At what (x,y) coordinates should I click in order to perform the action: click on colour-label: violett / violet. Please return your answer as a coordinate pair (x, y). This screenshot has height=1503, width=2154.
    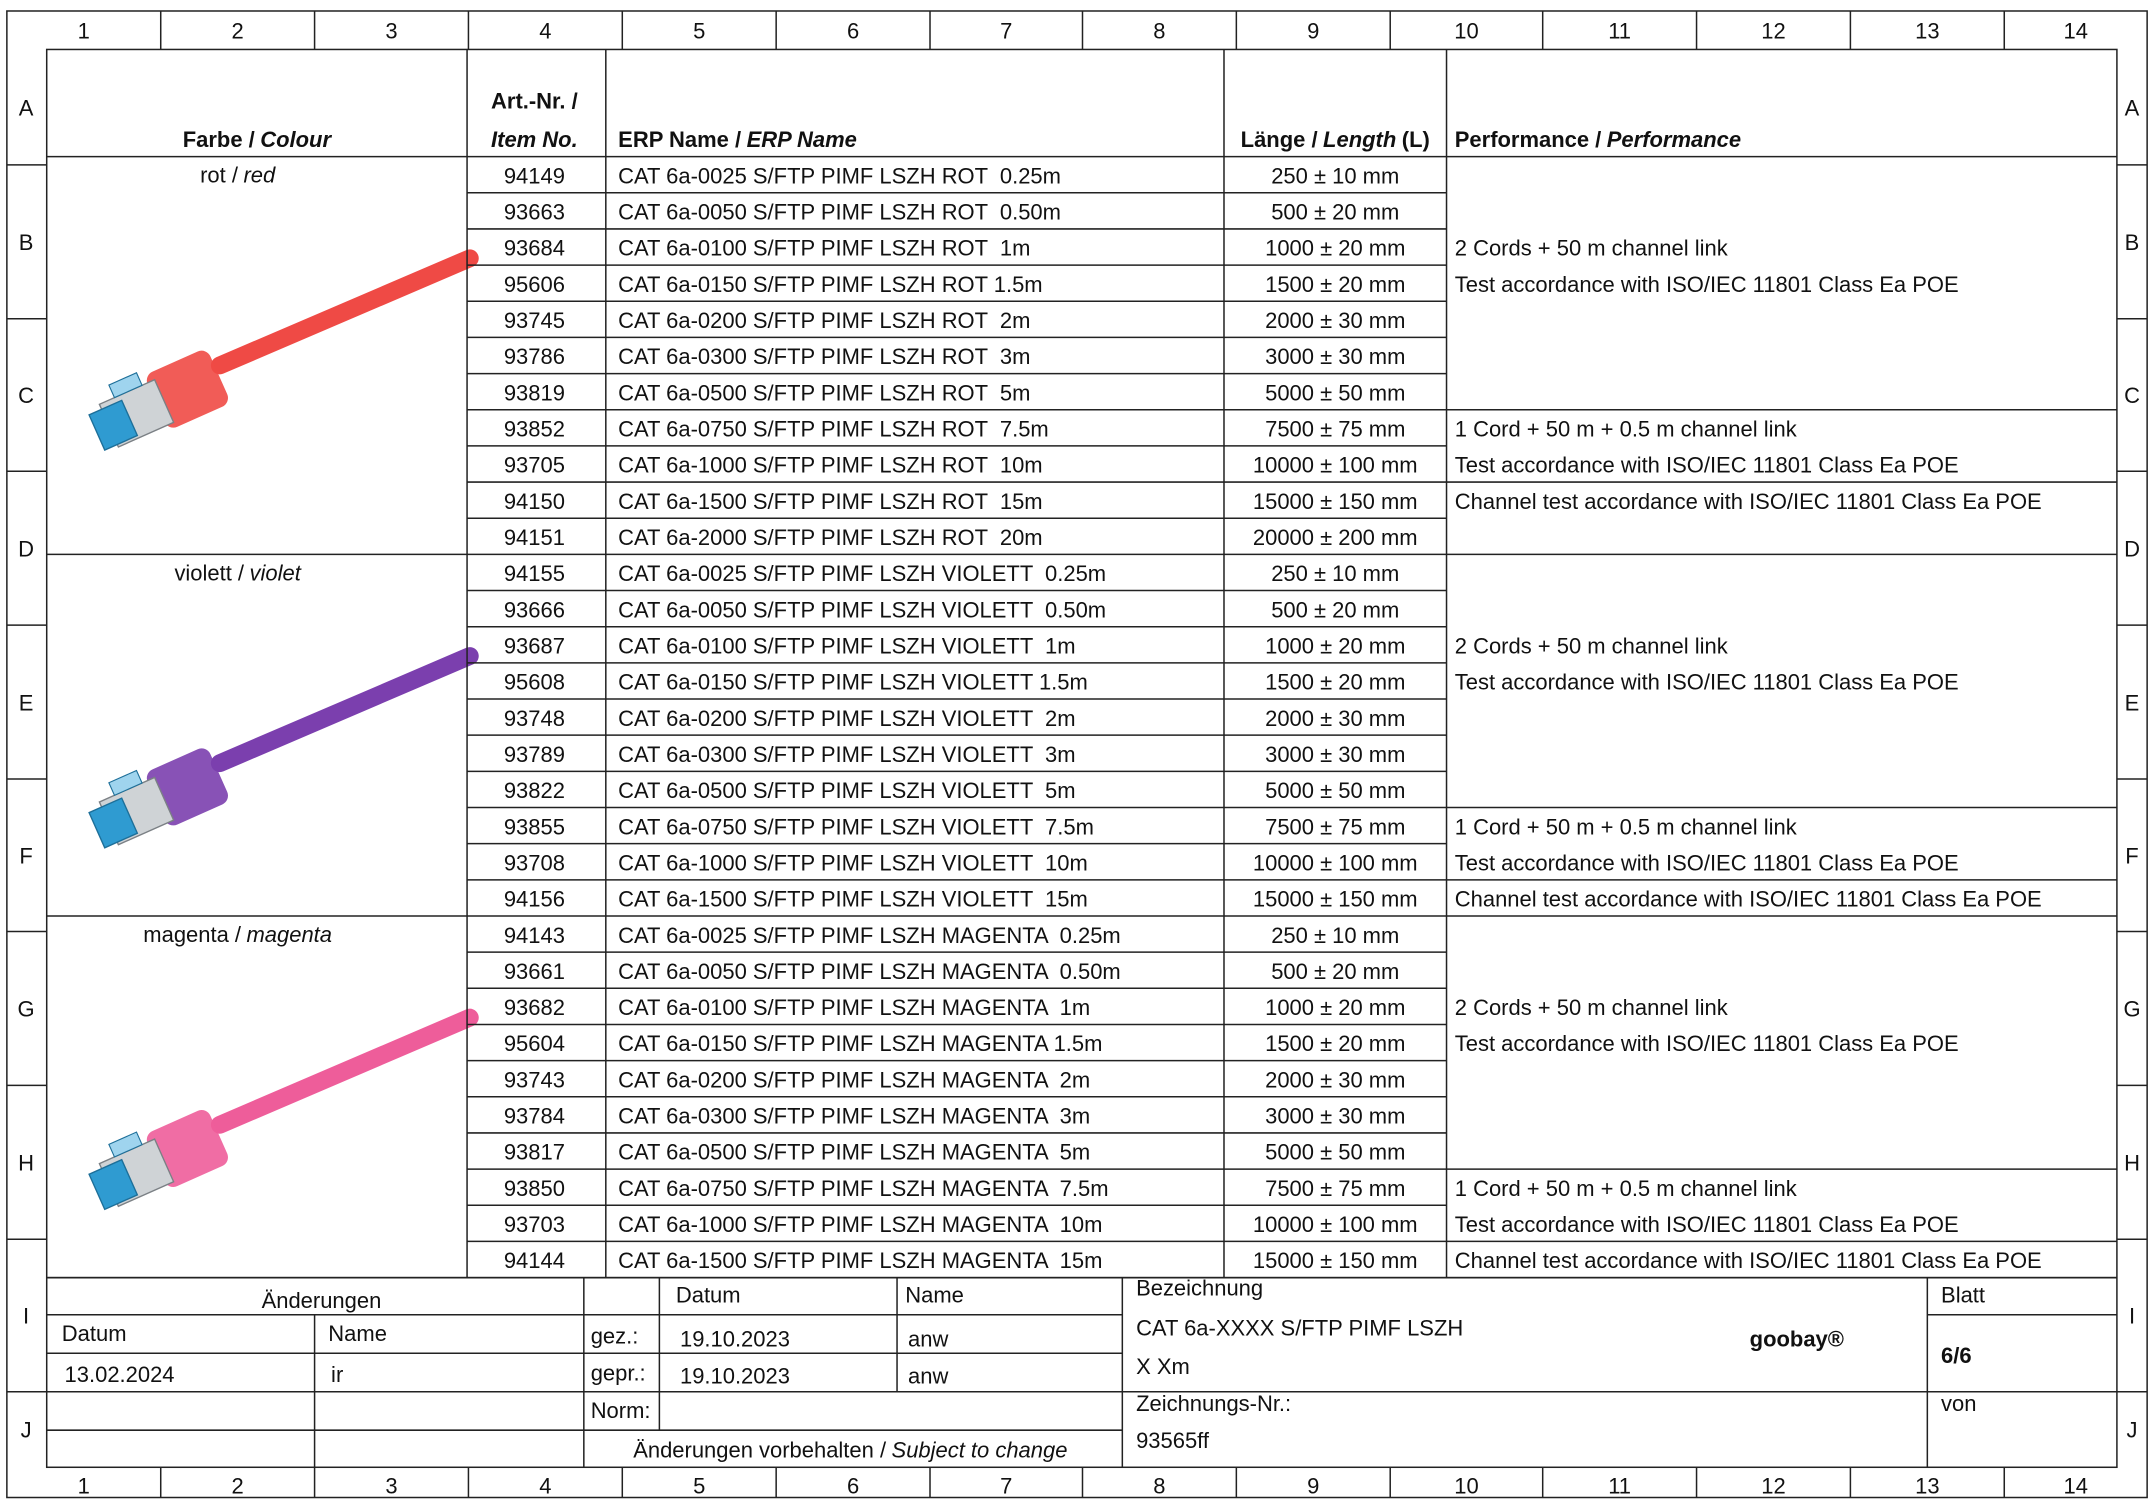
    Looking at the image, I should click on (237, 572).